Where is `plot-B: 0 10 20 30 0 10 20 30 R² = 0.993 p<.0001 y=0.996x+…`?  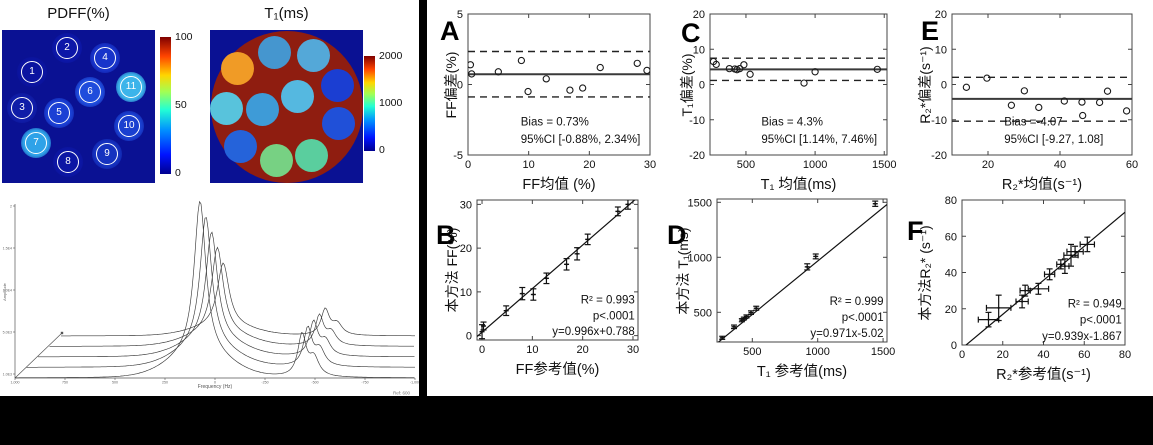
plot-B: 0 10 20 30 0 10 20 30 R² = 0.993 p<.0001 y=0.996x+… is located at coordinates (549, 277).